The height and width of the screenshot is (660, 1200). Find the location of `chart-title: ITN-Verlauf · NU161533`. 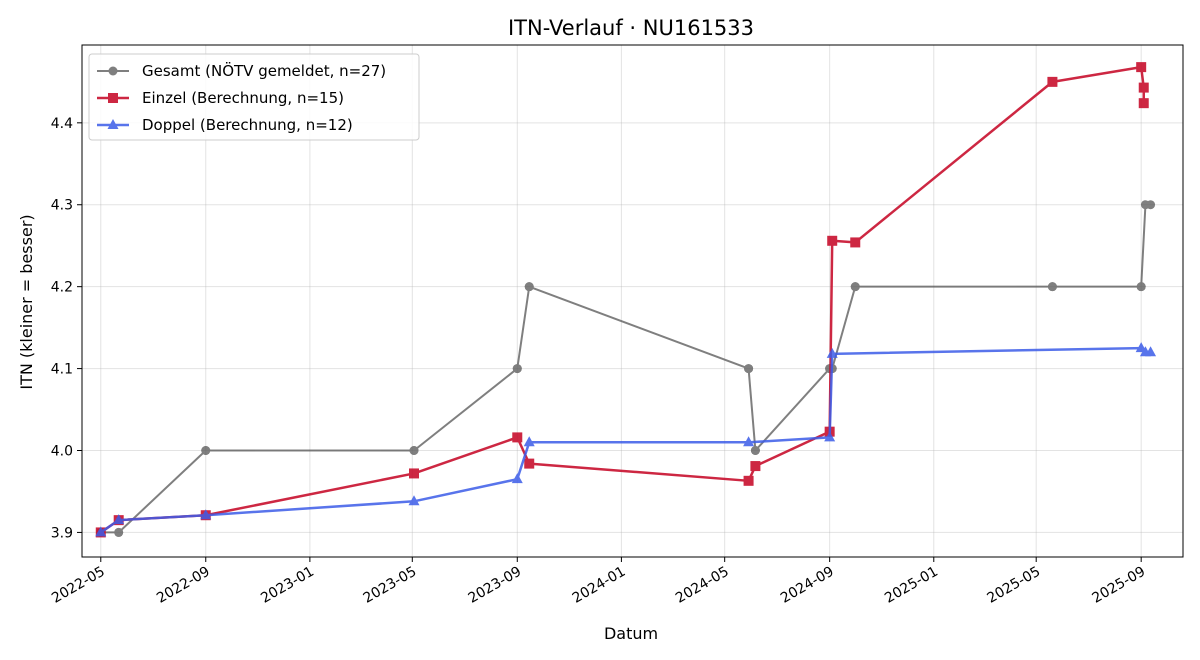

chart-title: ITN-Verlauf · NU161533 is located at coordinates (631, 28).